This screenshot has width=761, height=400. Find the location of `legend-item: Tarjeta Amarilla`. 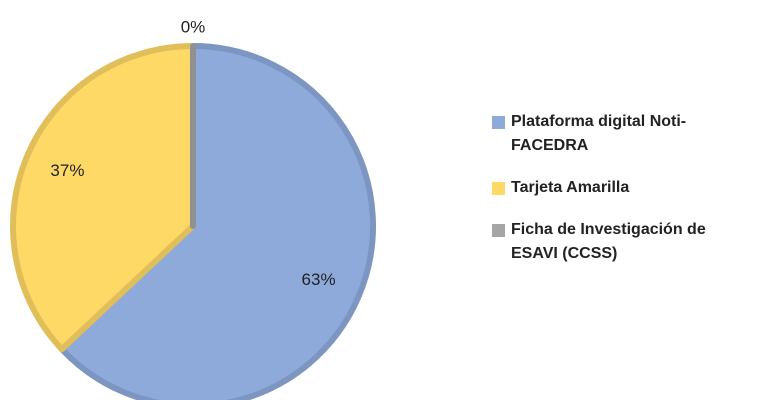

legend-item: Tarjeta Amarilla is located at coordinates (623, 188).